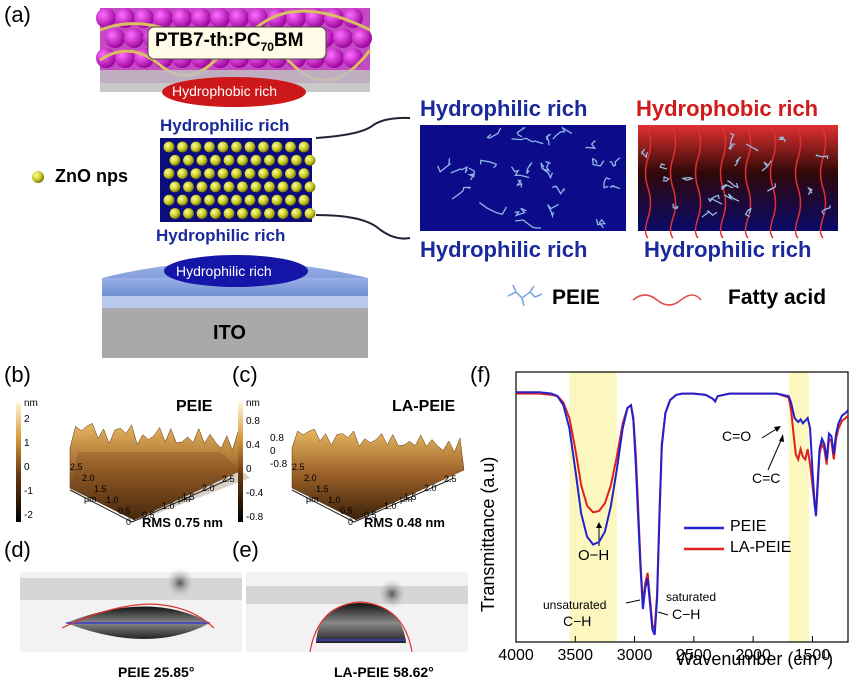  I want to click on axis-tick-right: 2.5, so click(450, 479).